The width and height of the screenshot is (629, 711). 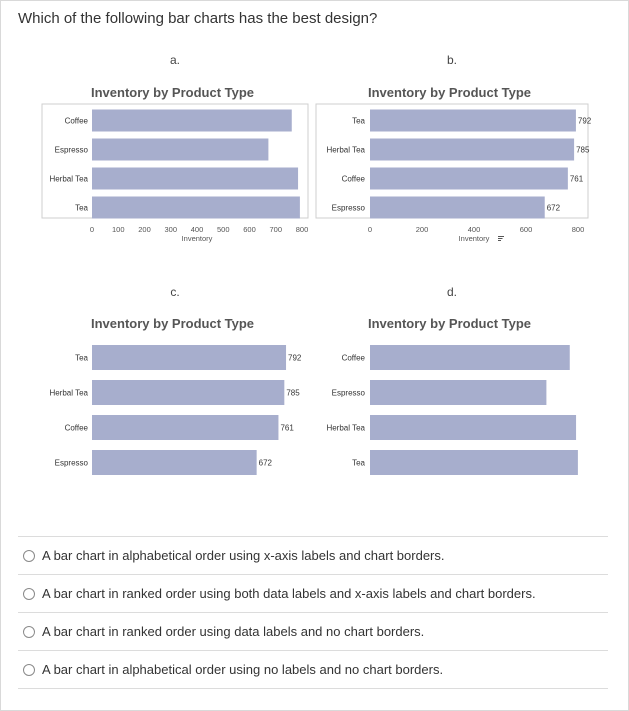 I want to click on x-tick-label: 500, so click(x=223, y=229).